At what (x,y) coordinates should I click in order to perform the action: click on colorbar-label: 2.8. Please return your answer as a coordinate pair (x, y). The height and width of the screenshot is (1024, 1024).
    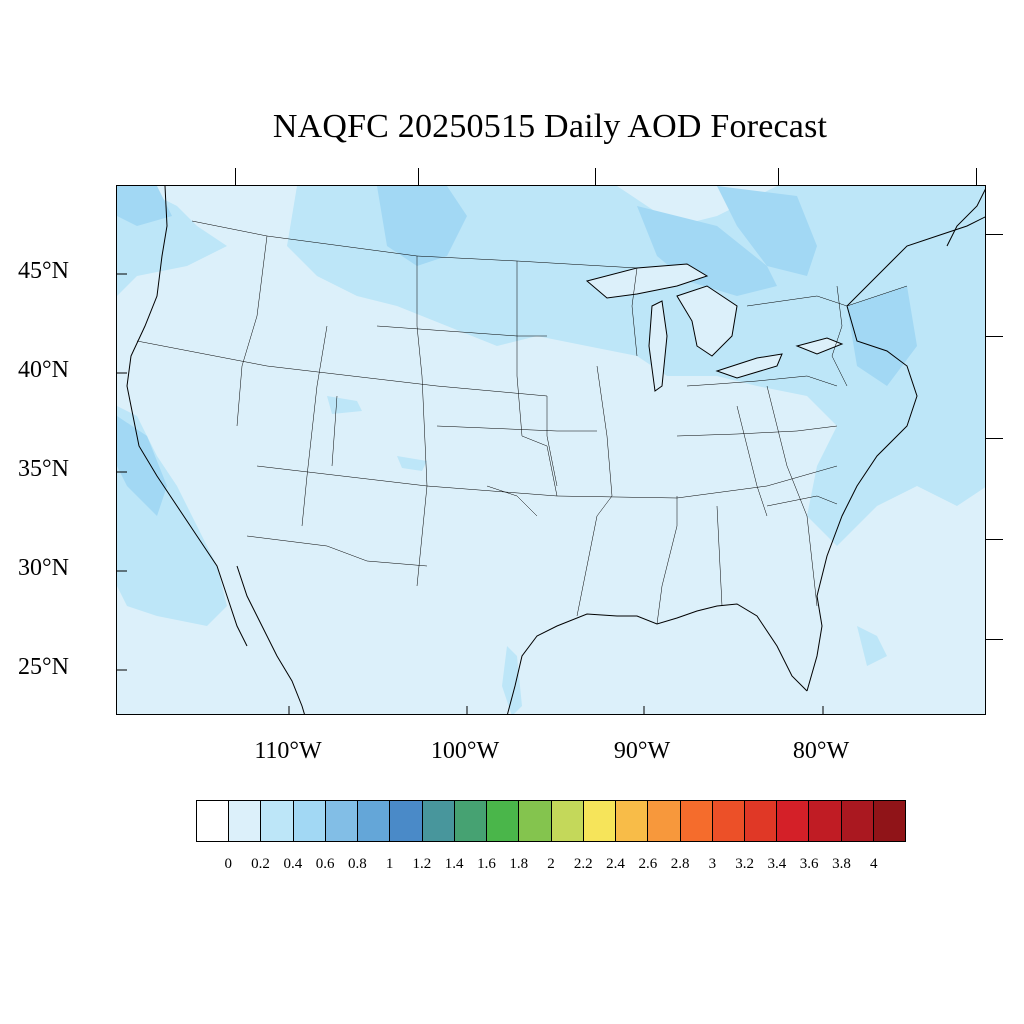
    Looking at the image, I should click on (680, 864).